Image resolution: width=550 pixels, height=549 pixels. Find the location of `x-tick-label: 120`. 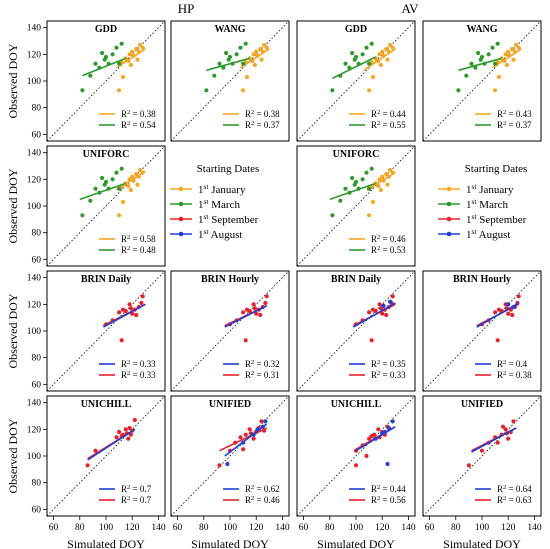

x-tick-label: 120 is located at coordinates (382, 528).